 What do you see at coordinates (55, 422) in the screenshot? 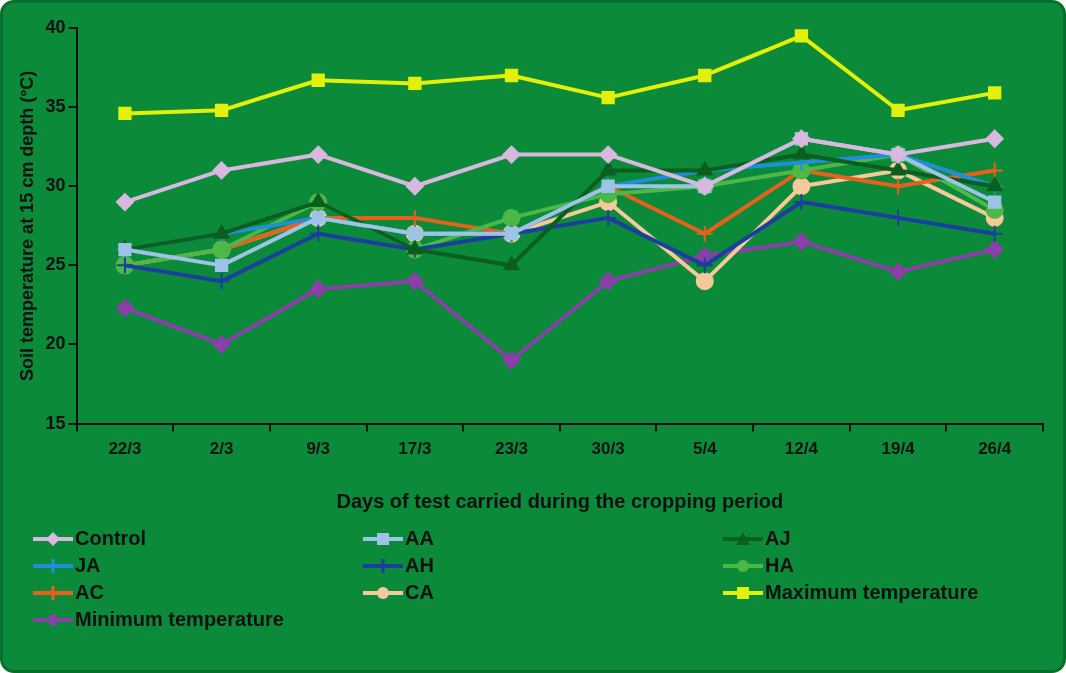
I see `y-tick-label: 15` at bounding box center [55, 422].